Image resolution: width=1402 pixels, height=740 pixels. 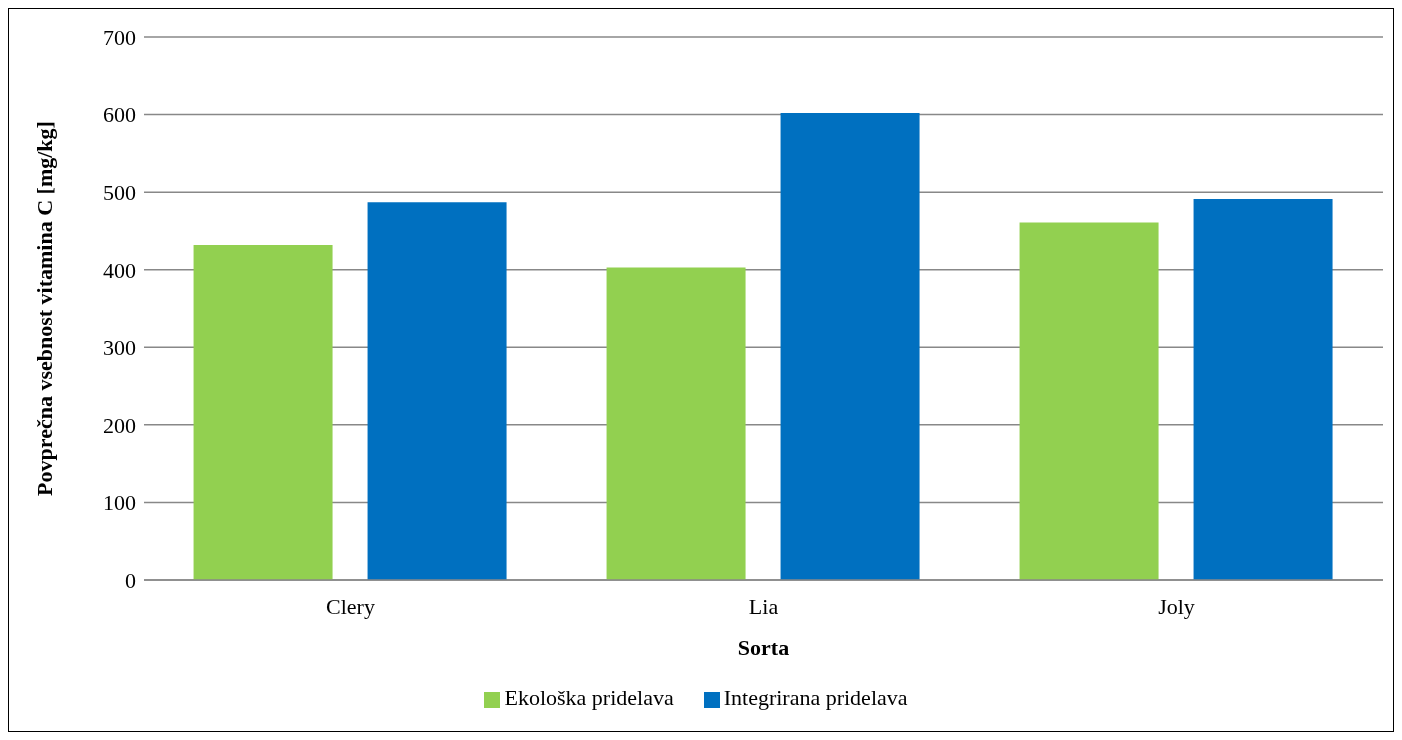 What do you see at coordinates (130, 580) in the screenshot?
I see `y-tick-label: 0` at bounding box center [130, 580].